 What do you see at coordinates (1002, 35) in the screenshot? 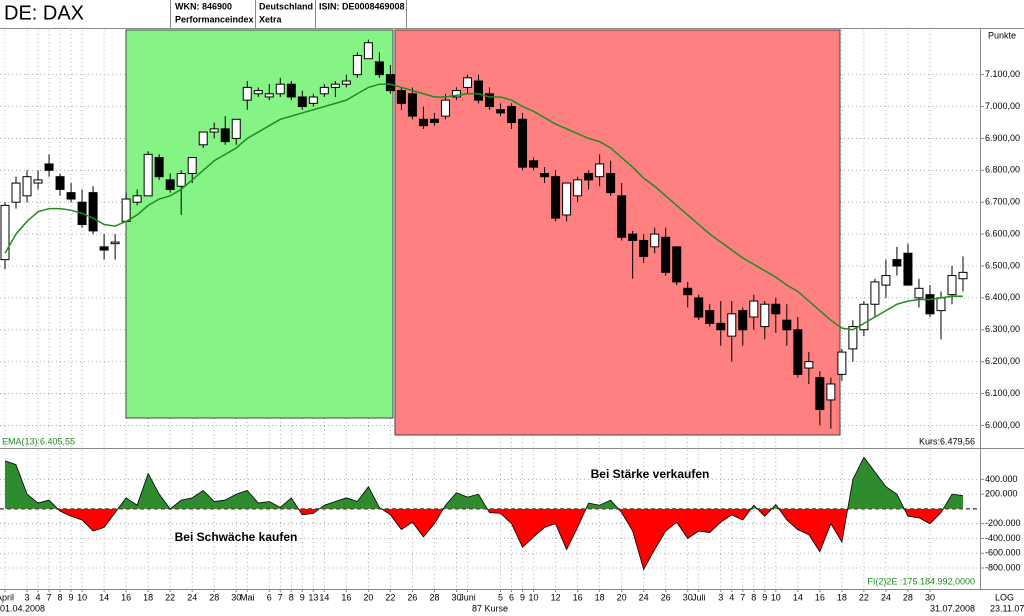
I see `y-axis-label: Punkte` at bounding box center [1002, 35].